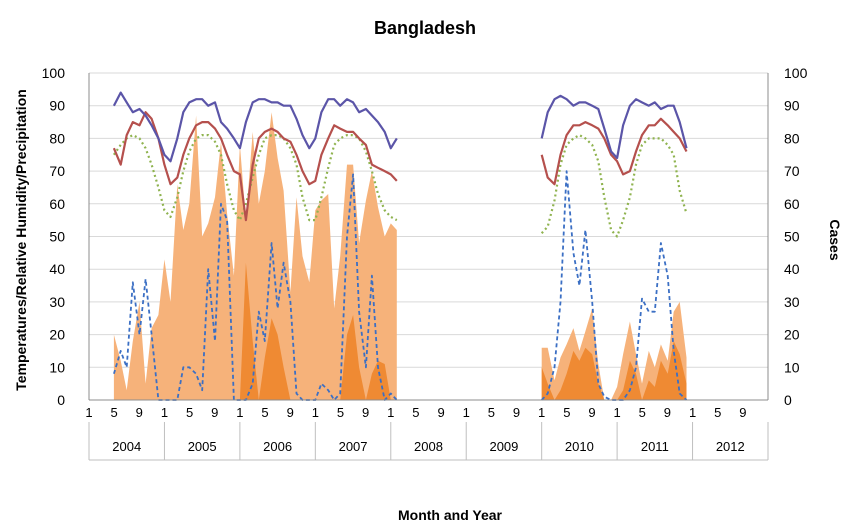 The width and height of the screenshot is (850, 528). I want to click on y-tick-label-left: 20, so click(57, 335).